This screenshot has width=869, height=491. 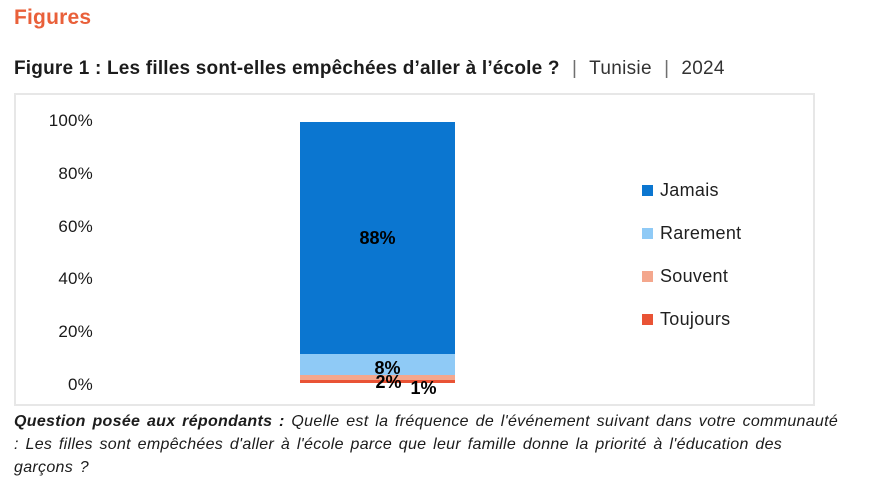 What do you see at coordinates (387, 367) in the screenshot?
I see `bar-segment-label-rarement: 8%` at bounding box center [387, 367].